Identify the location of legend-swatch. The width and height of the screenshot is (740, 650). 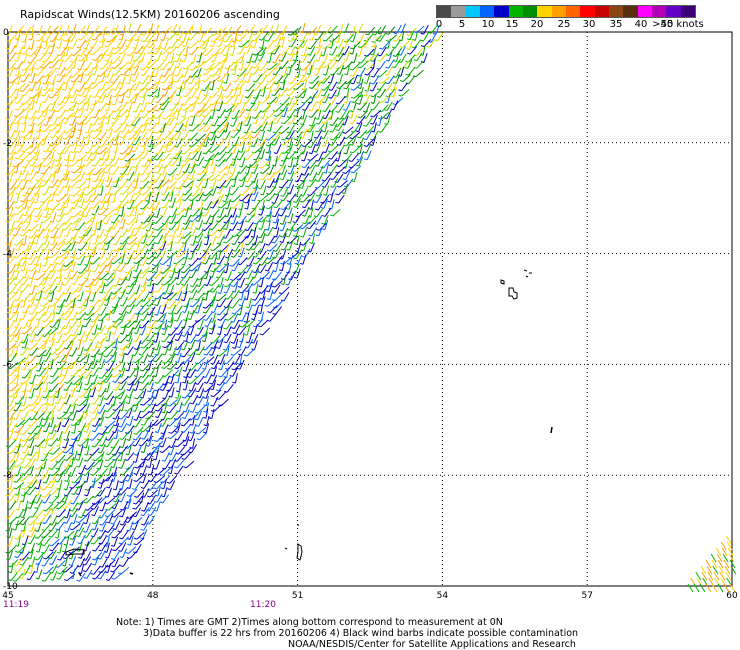
(601, 11).